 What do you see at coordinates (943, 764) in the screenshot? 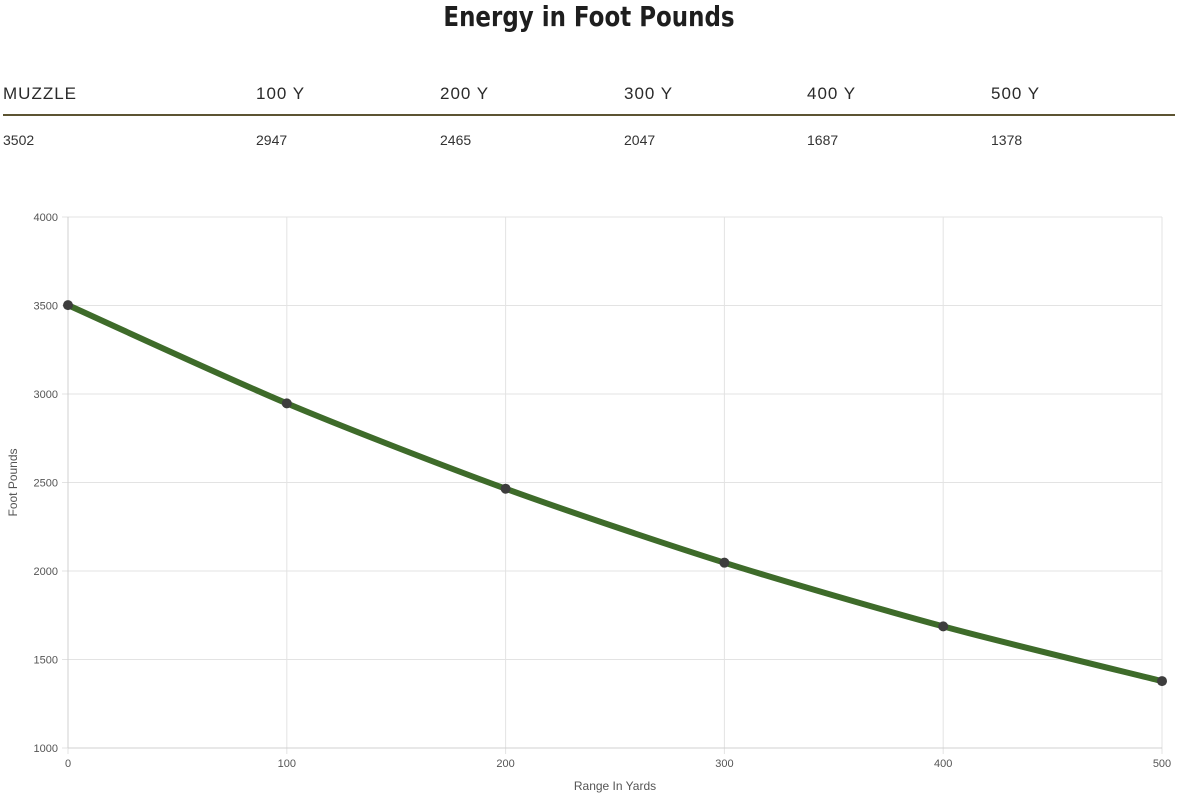
I see `x-tick-label: 400` at bounding box center [943, 764].